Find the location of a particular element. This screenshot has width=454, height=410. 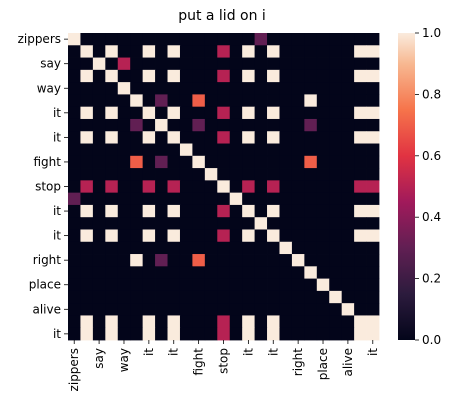

colorbar-tick-label: 0.6 is located at coordinates (431, 156).